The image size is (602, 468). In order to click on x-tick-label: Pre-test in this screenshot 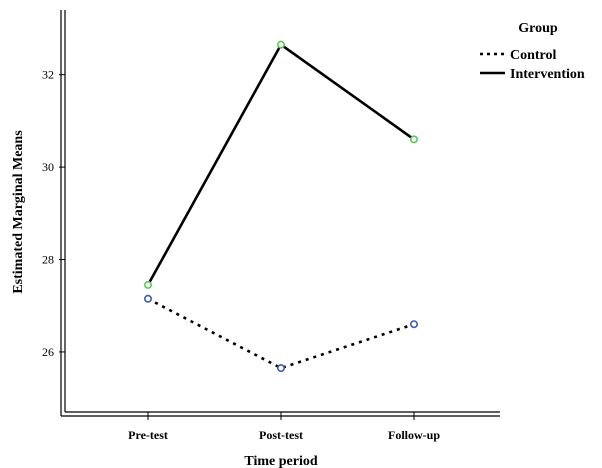, I will do `click(148, 435)`.